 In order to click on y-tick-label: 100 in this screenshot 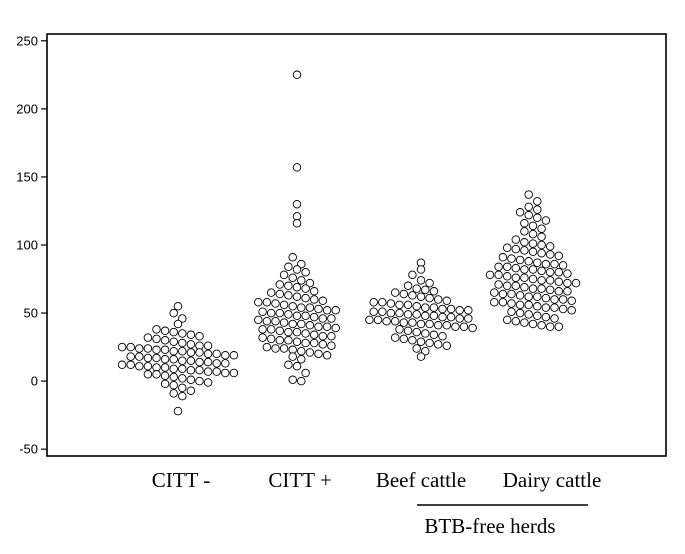, I will do `click(27, 245)`.